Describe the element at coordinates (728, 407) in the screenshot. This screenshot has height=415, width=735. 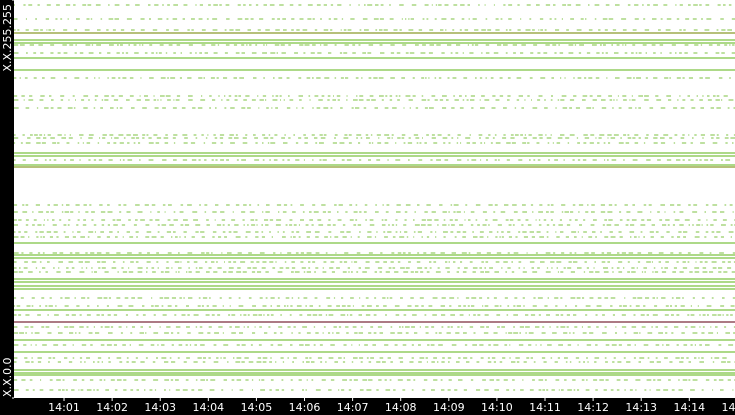
I see `x-tick-label: 14:15` at that location.